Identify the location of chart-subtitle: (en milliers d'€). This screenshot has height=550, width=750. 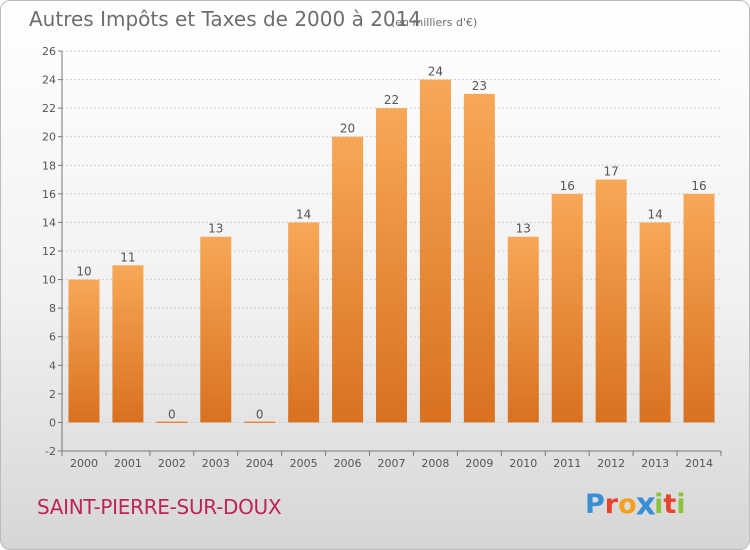
(434, 22).